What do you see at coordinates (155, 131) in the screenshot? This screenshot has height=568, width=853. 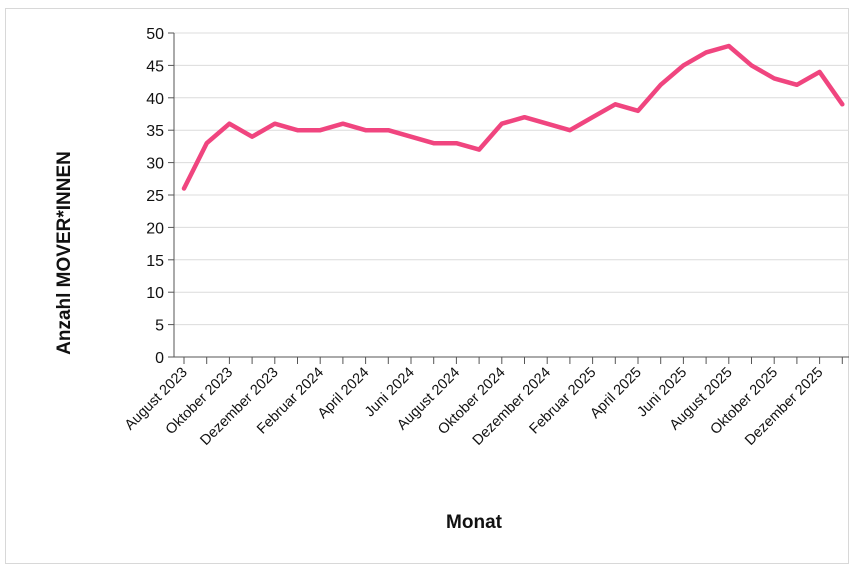 I see `y-tick-label: 35` at bounding box center [155, 131].